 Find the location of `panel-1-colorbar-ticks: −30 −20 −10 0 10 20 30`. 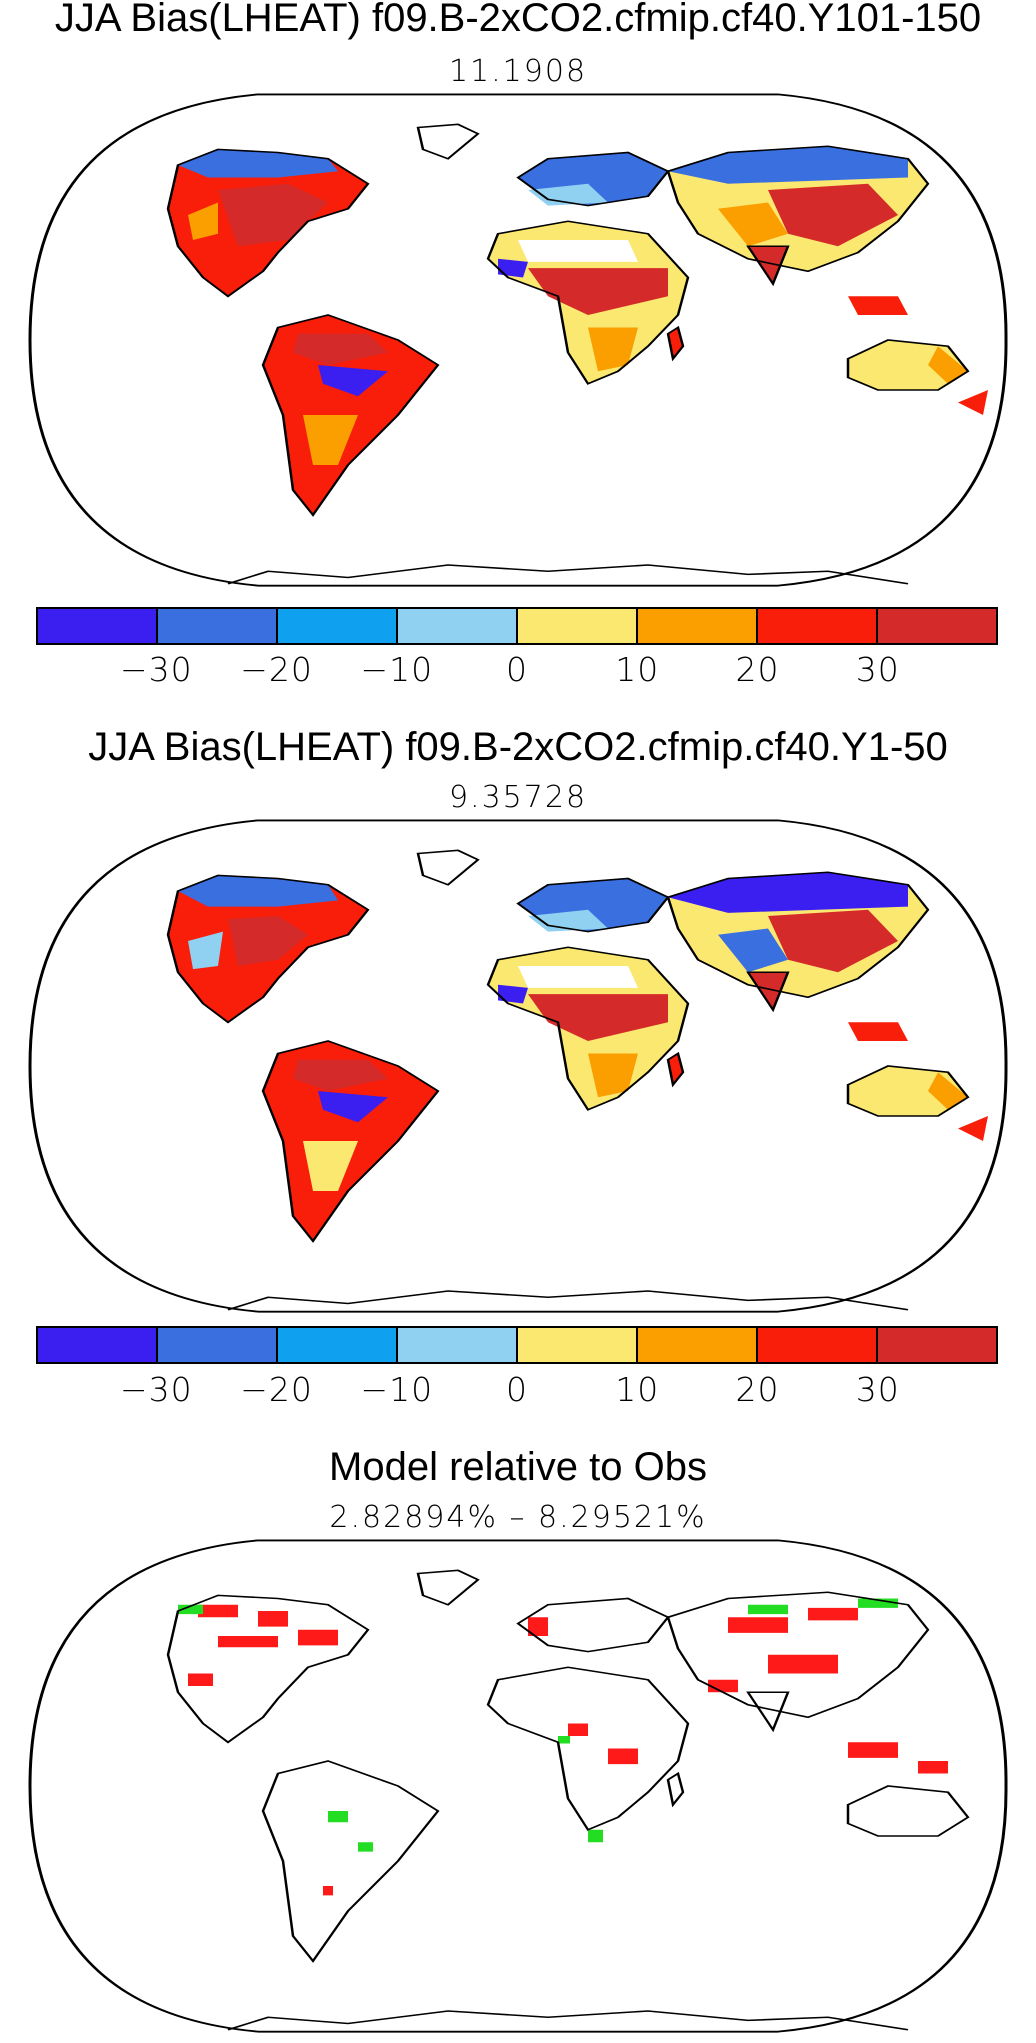

panel-1-colorbar-ticks: −30 −20 −10 0 10 20 30 is located at coordinates (517, 670).